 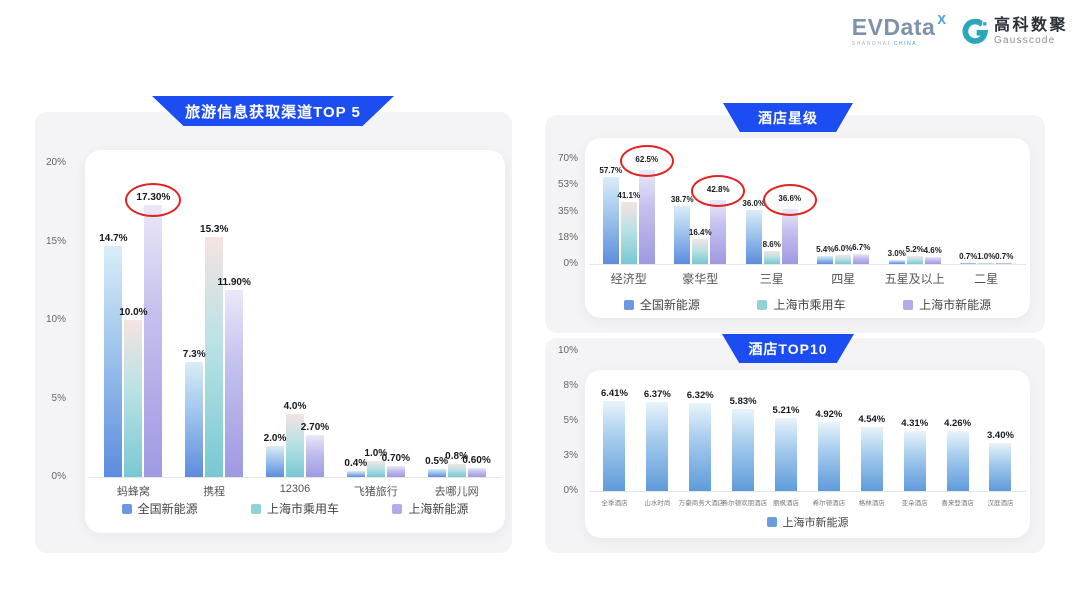 What do you see at coordinates (700, 233) in the screenshot?
I see `value-label: 16.4%` at bounding box center [700, 233].